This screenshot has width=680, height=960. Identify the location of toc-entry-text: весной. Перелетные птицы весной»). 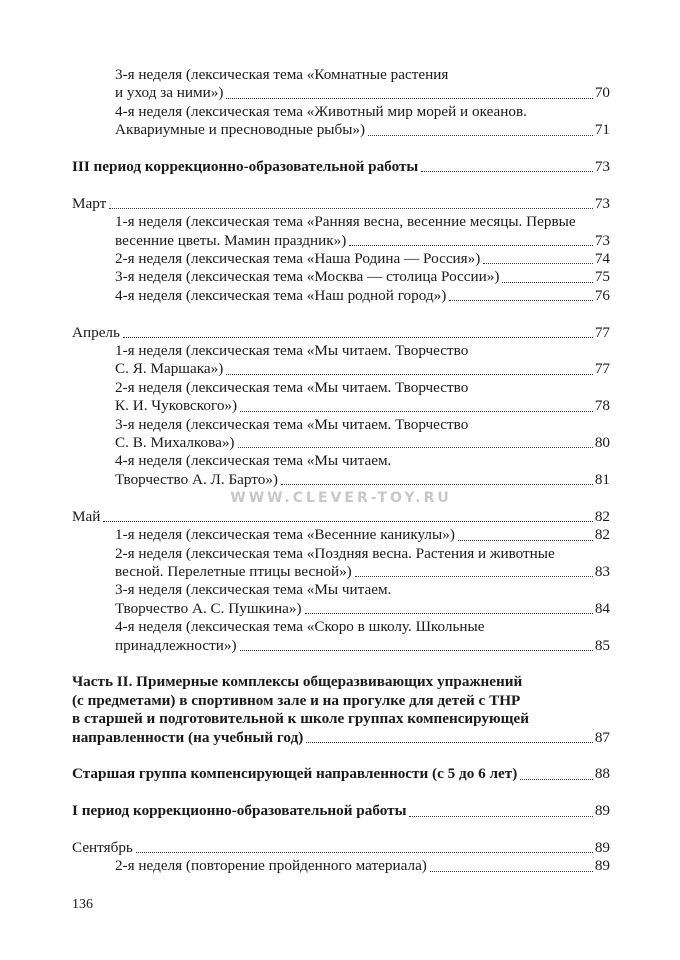
(233, 571).